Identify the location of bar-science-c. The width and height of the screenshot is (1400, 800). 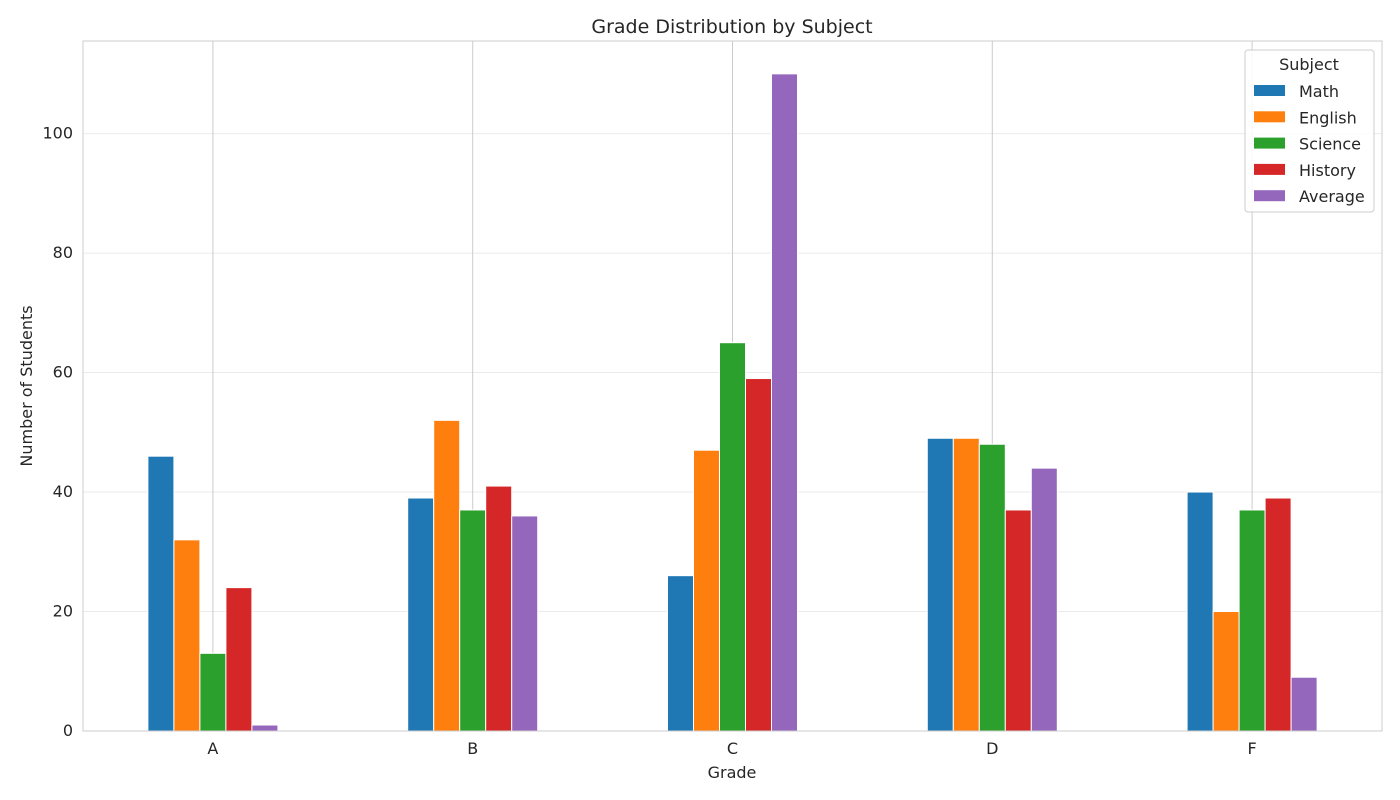
(732, 537).